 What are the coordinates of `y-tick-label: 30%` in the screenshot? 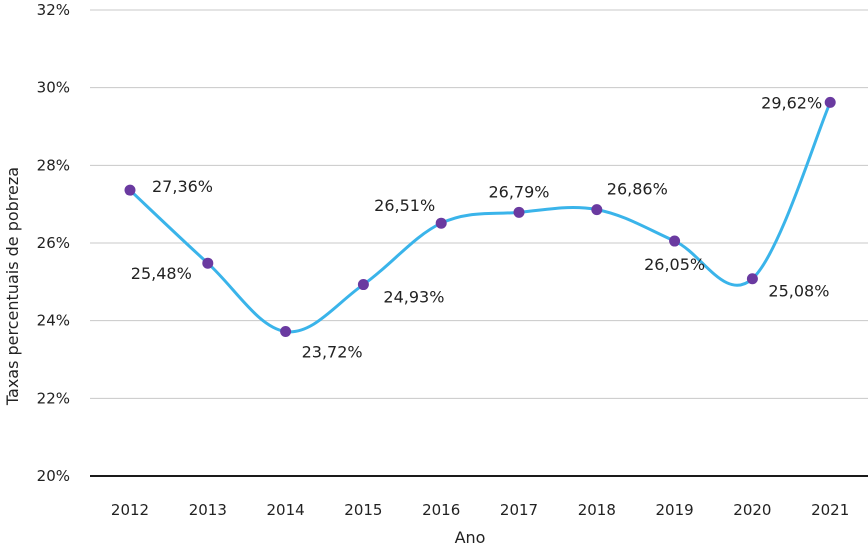 It's located at (53, 88).